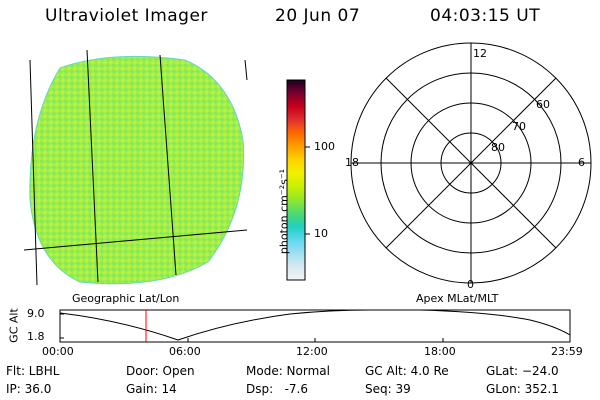 This screenshot has height=400, width=600. Describe the element at coordinates (36, 313) in the screenshot. I see `altitude-ytick-top: 9.0` at that location.